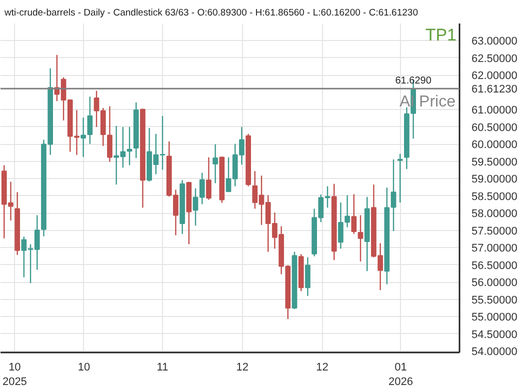 The height and width of the screenshot is (390, 520). What do you see at coordinates (495, 318) in the screenshot?
I see `y-tick-label: 55.00000` at bounding box center [495, 318].